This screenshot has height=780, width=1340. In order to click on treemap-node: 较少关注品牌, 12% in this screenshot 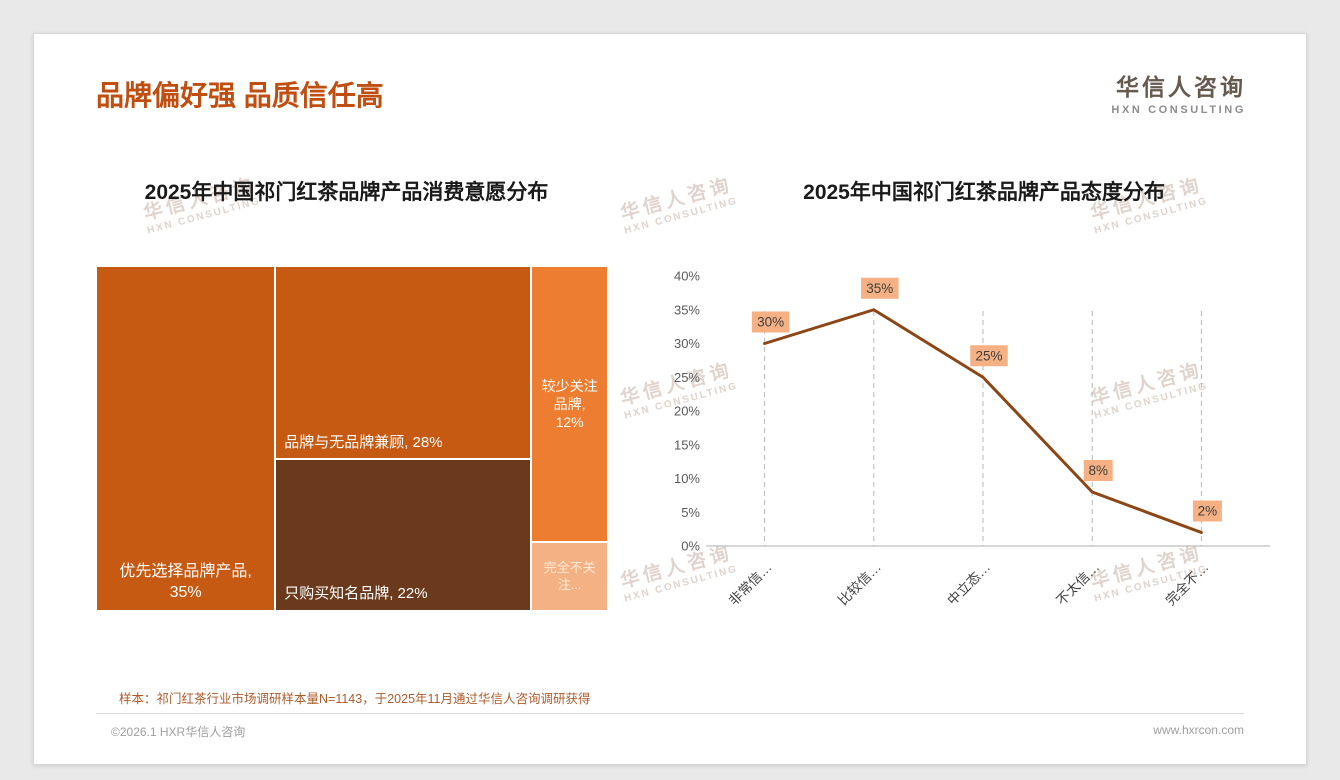, I will do `click(569, 404)`.